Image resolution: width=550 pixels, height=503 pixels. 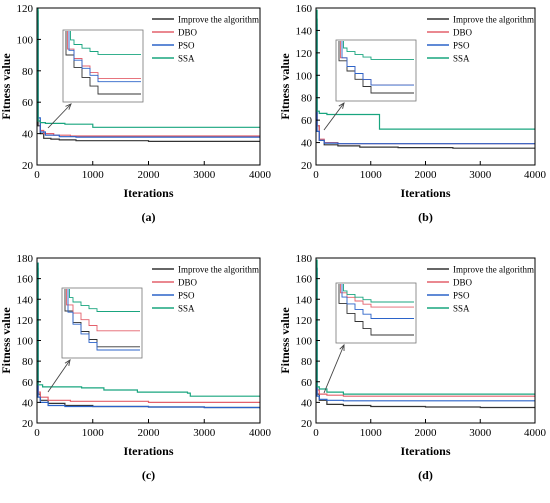 I want to click on zoom-arrow-shaft, so click(x=59, y=116).